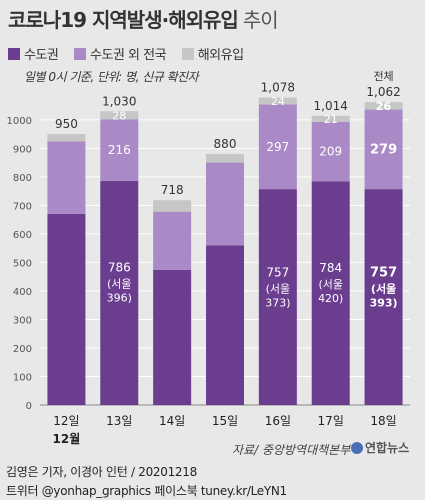  I want to click on legend: 수도권 수도권 외 전국 해외유입, so click(132, 54).